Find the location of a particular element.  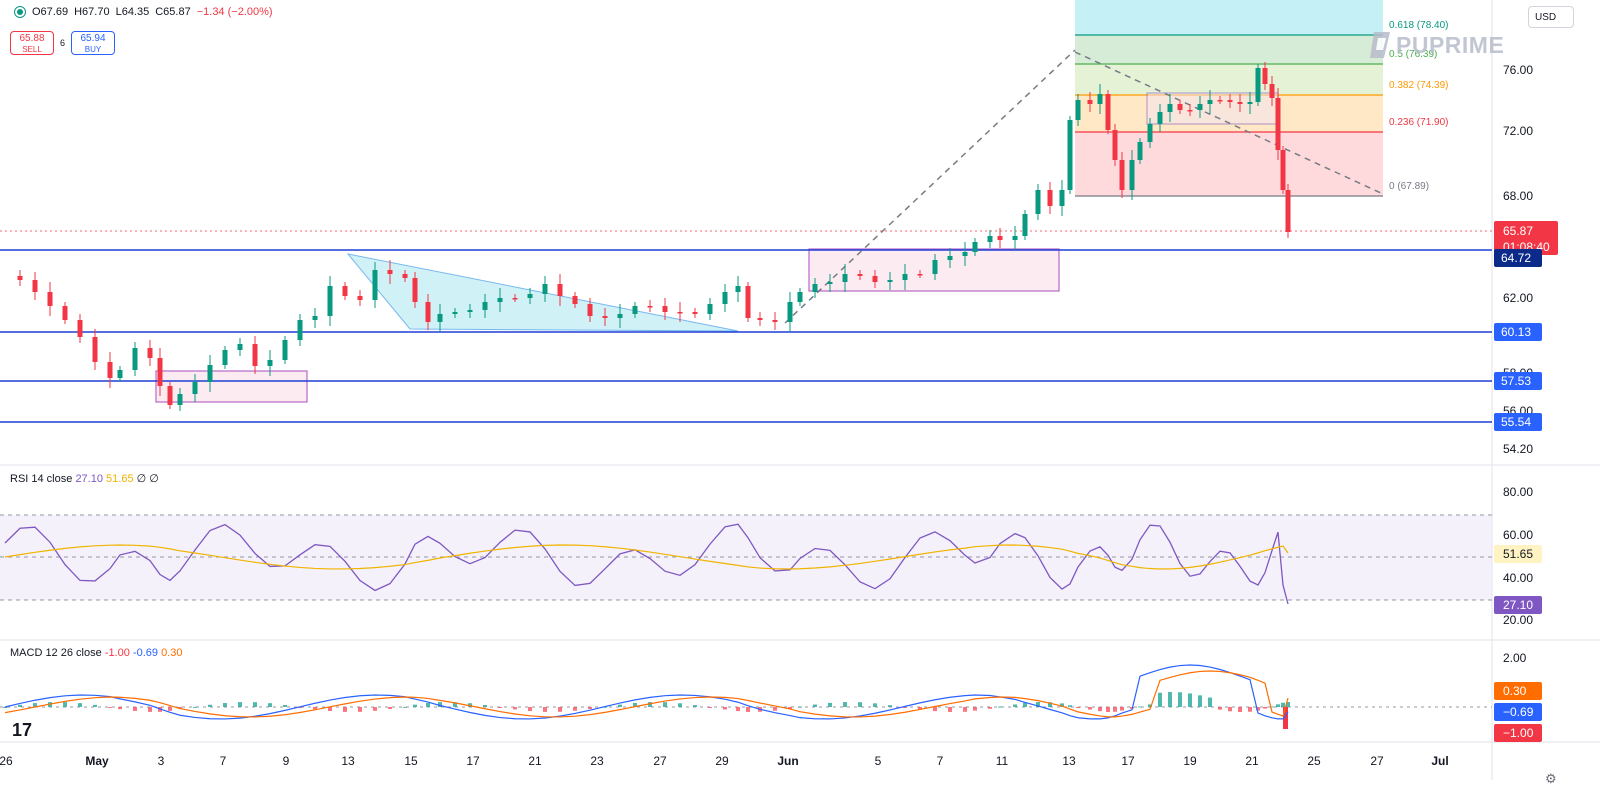

ohlc-high: H67.70 is located at coordinates (92, 12).